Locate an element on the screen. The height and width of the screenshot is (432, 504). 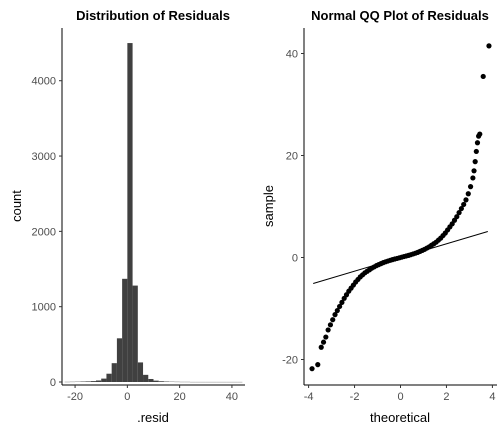
qq-y-tick-label: 20 is located at coordinates (292, 157).